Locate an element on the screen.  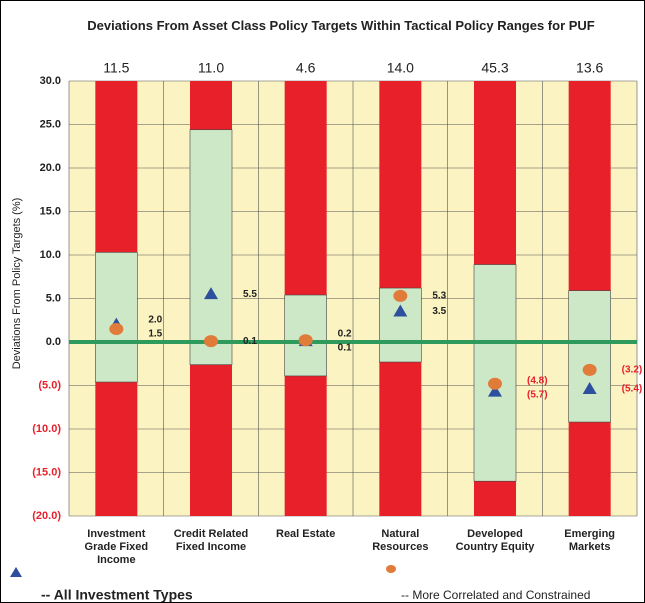
y-axis-label: Deviations From Policy Targets (%) is located at coordinates (17, 284).